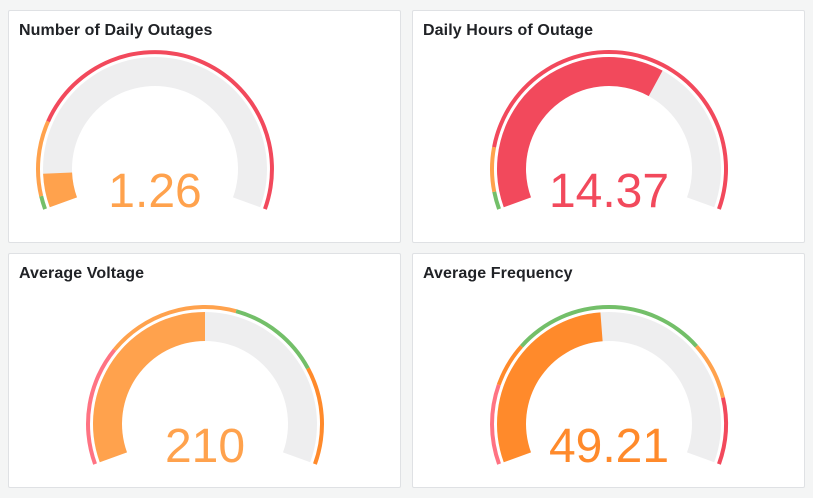 Image resolution: width=813 pixels, height=498 pixels. What do you see at coordinates (609, 446) in the screenshot?
I see `gauge-value: 49.21` at bounding box center [609, 446].